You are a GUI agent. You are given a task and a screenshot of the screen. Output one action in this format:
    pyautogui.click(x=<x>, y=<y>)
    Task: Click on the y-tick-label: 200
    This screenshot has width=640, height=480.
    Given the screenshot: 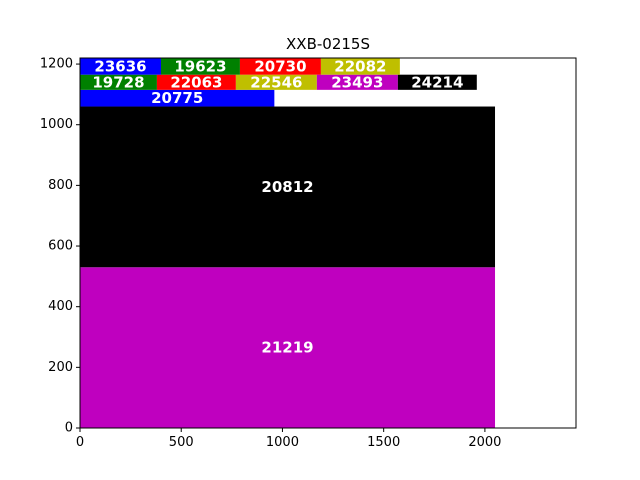 What is the action you would take?
    pyautogui.click(x=60, y=367)
    